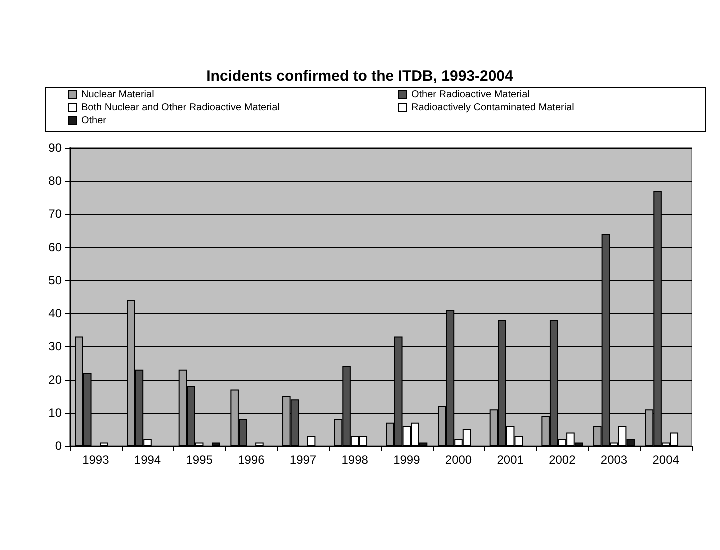 This screenshot has width=720, height=550. What do you see at coordinates (148, 460) in the screenshot?
I see `x-tick-label: 1994` at bounding box center [148, 460].